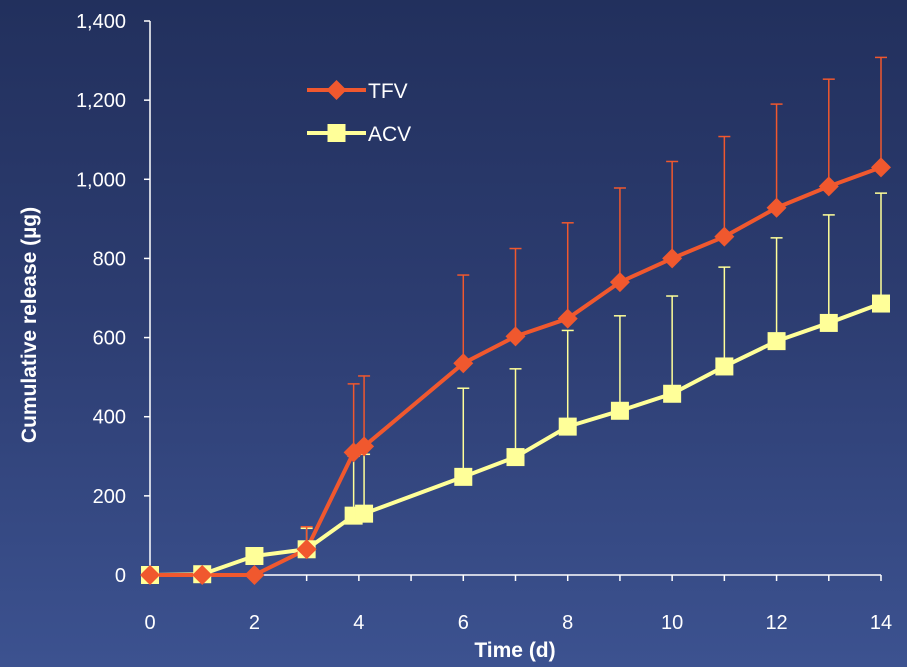  Describe the element at coordinates (388, 91) in the screenshot. I see `legend-tfv-label: TFV` at that location.